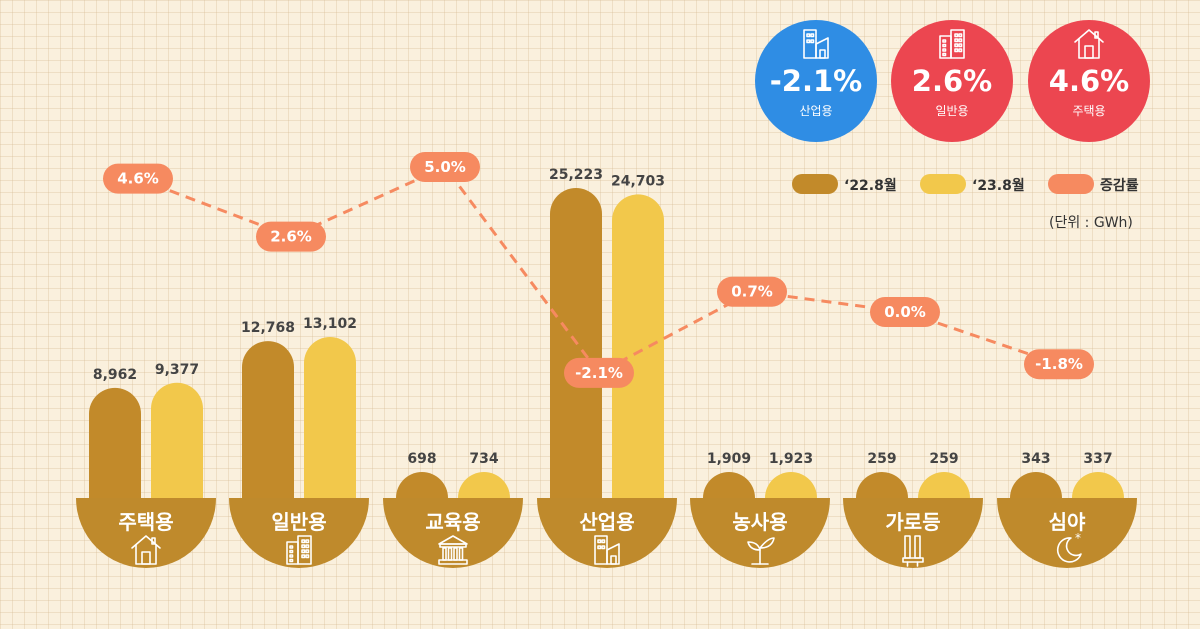  What do you see at coordinates (268, 328) in the screenshot?
I see `bar-value-label: 12,768` at bounding box center [268, 328].